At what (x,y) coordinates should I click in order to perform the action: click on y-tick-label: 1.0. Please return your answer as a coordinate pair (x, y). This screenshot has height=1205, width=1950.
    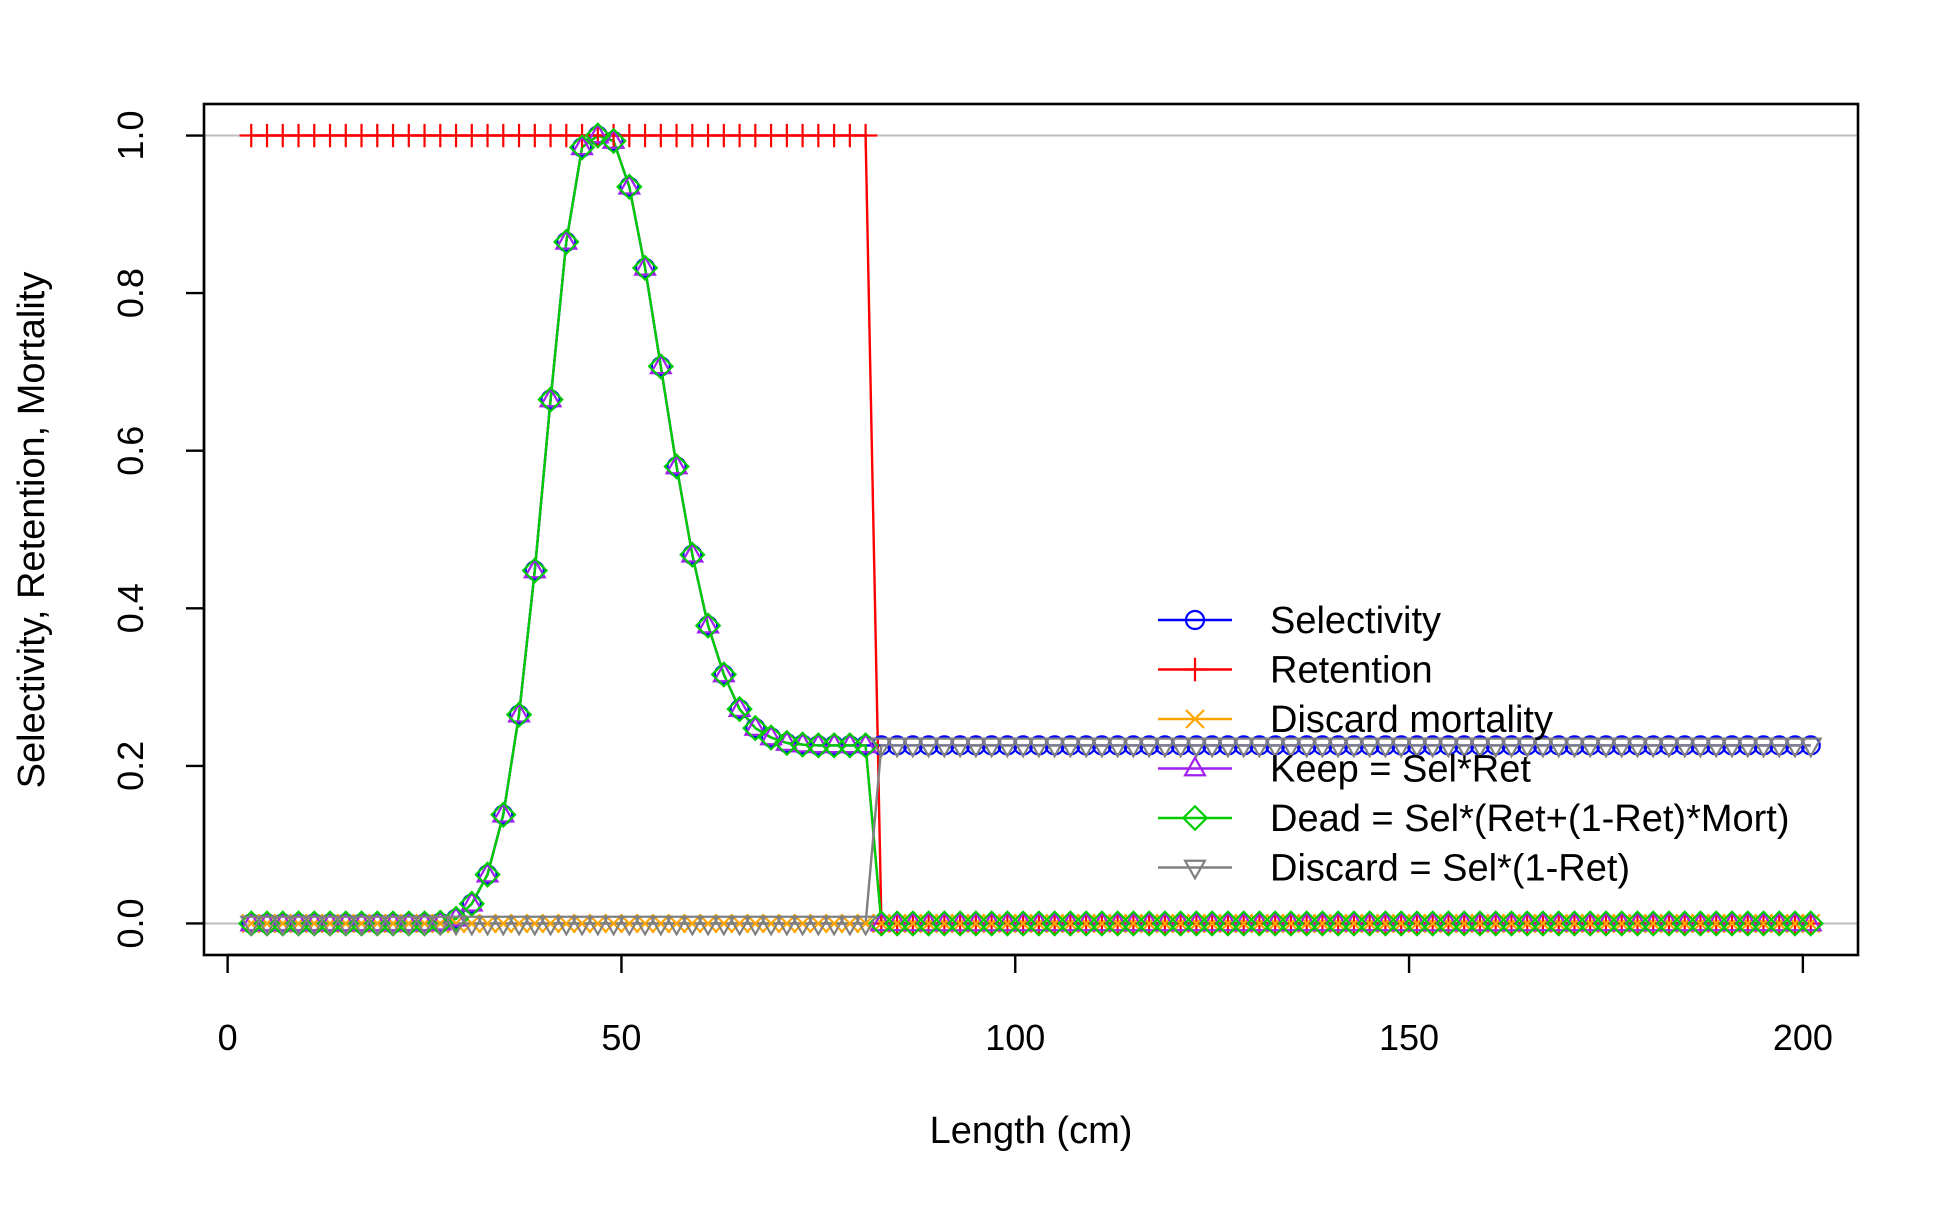
    Looking at the image, I should click on (130, 135).